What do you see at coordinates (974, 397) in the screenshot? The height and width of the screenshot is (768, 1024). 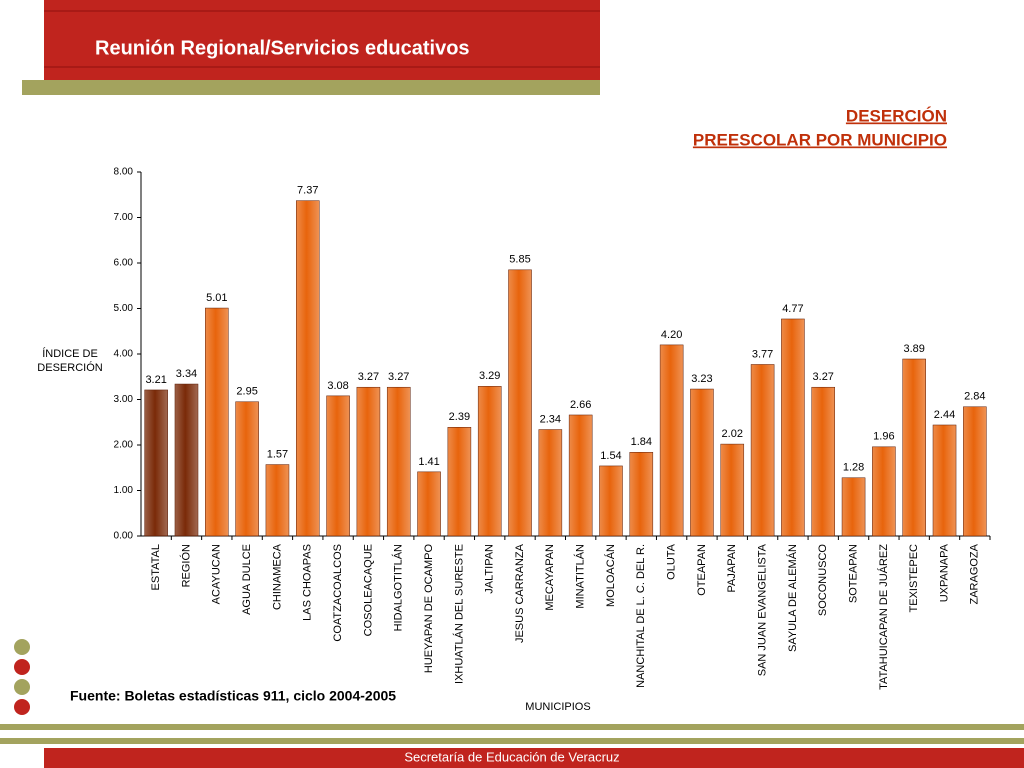 I see `value-label: 2.84` at bounding box center [974, 397].